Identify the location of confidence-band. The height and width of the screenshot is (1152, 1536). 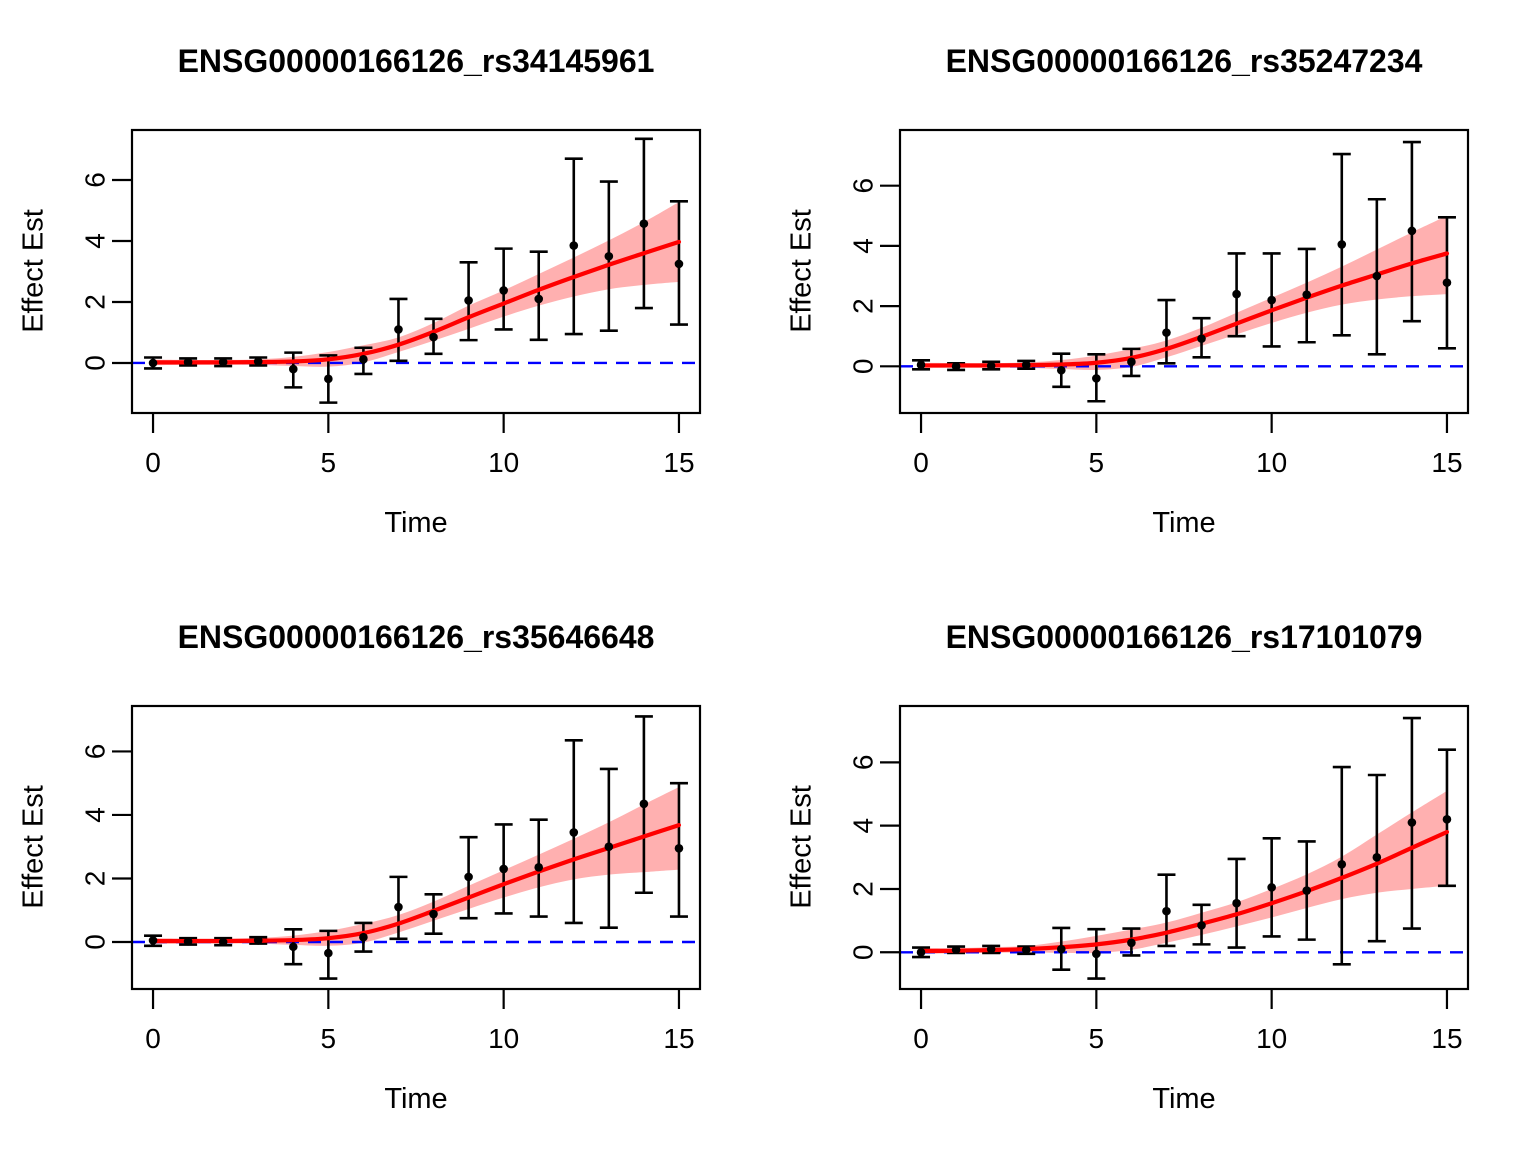
(416, 866).